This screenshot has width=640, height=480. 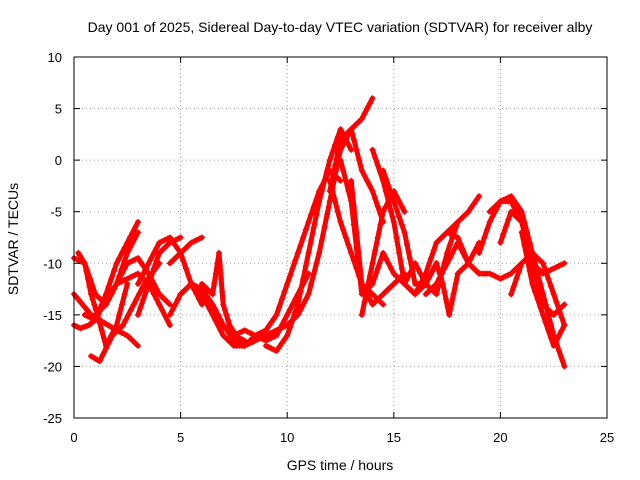 What do you see at coordinates (394, 437) in the screenshot?
I see `x-tick-label: 15` at bounding box center [394, 437].